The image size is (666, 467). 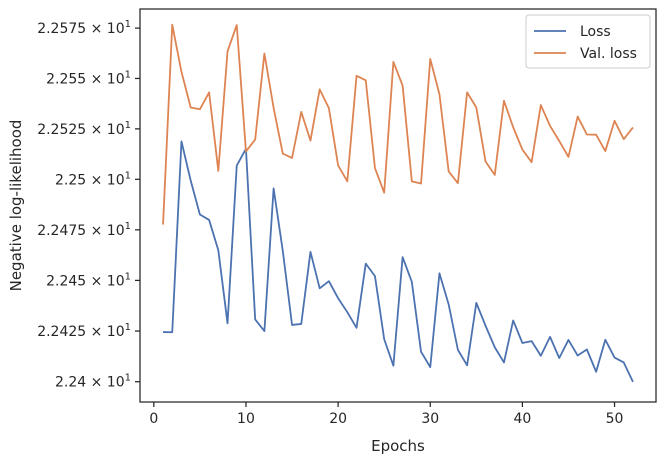 I want to click on x-axis-ticks: 0 10 20 30 40 50, so click(x=386, y=414).